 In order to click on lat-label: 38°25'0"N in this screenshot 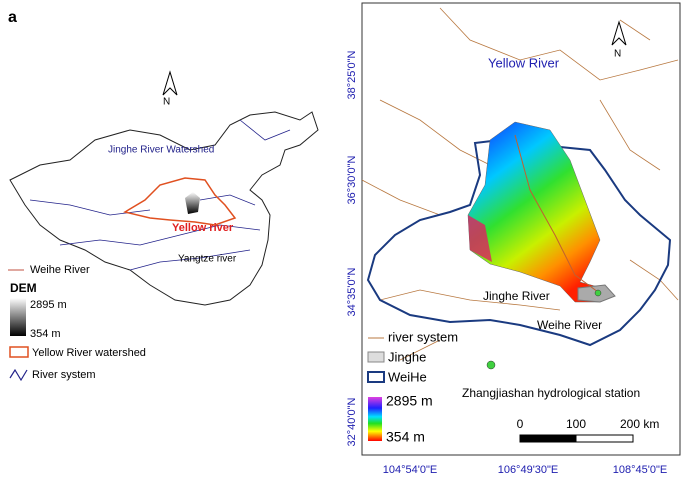, I will do `click(352, 74)`.